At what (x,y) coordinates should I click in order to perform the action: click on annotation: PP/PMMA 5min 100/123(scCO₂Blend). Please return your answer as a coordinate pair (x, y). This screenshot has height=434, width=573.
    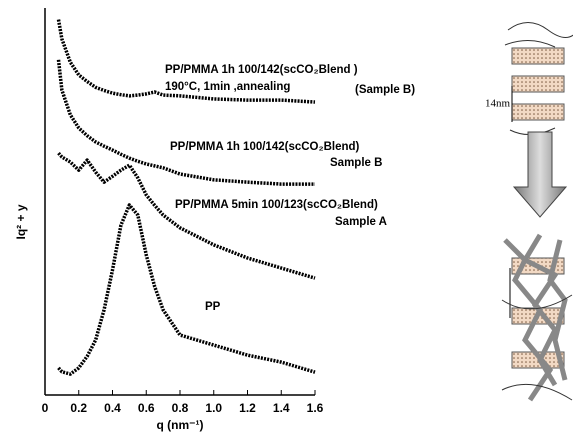
    Looking at the image, I should click on (276, 205).